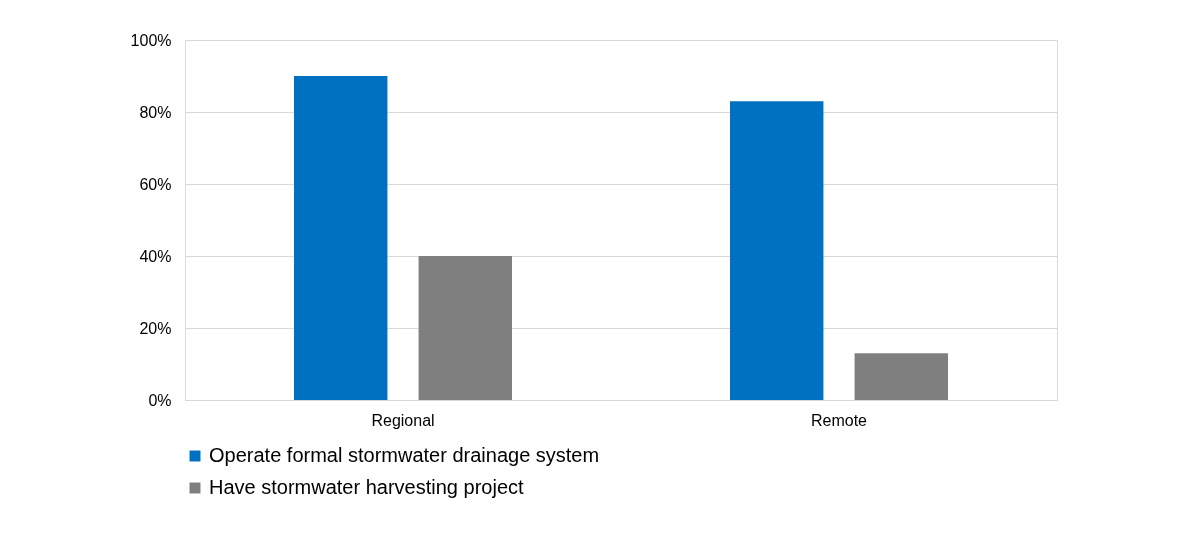 Image resolution: width=1200 pixels, height=549 pixels. Describe the element at coordinates (151, 40) in the screenshot. I see `y-tick-label: 100%` at that location.